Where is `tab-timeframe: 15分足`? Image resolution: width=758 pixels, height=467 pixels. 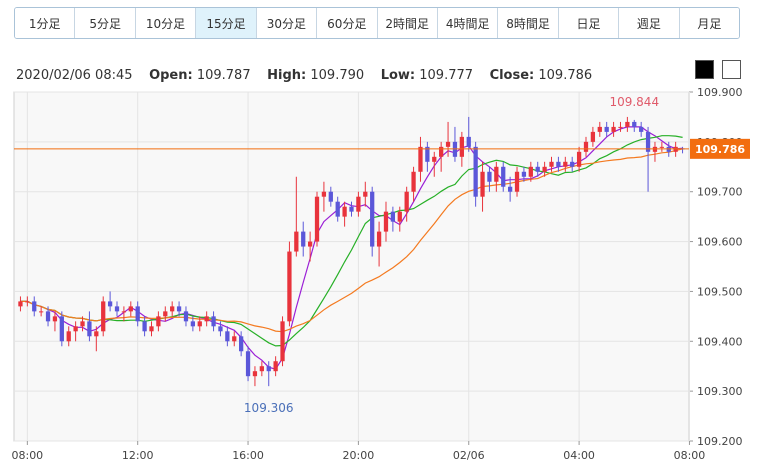 tab-timeframe: 15分足 is located at coordinates (226, 23).